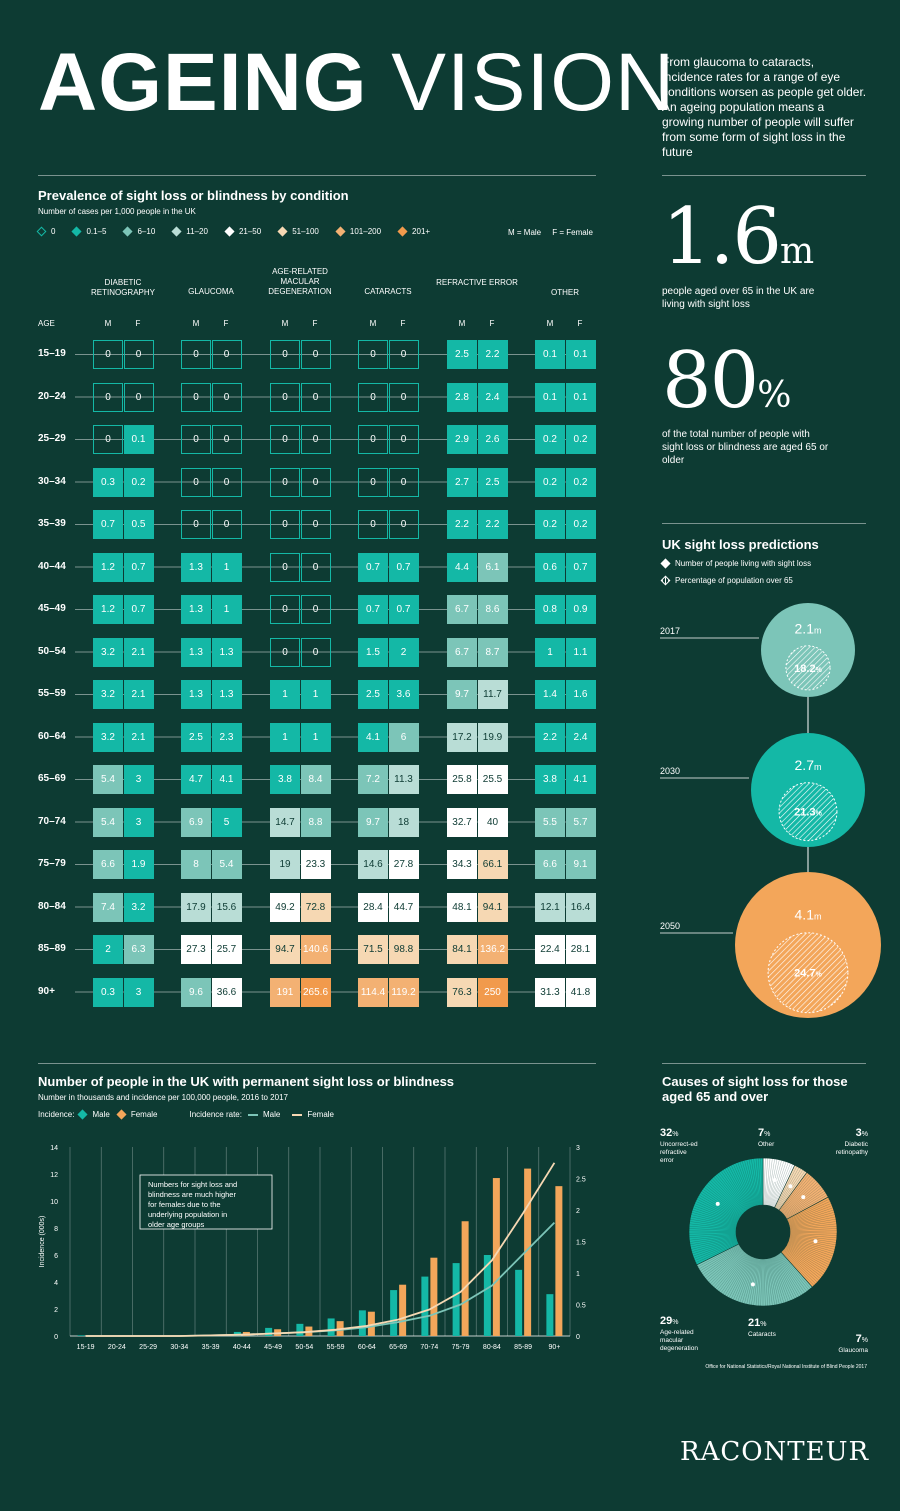 This screenshot has width=900, height=1511. Describe the element at coordinates (320, 1249) in the screenshot. I see `female-rate-line` at that location.